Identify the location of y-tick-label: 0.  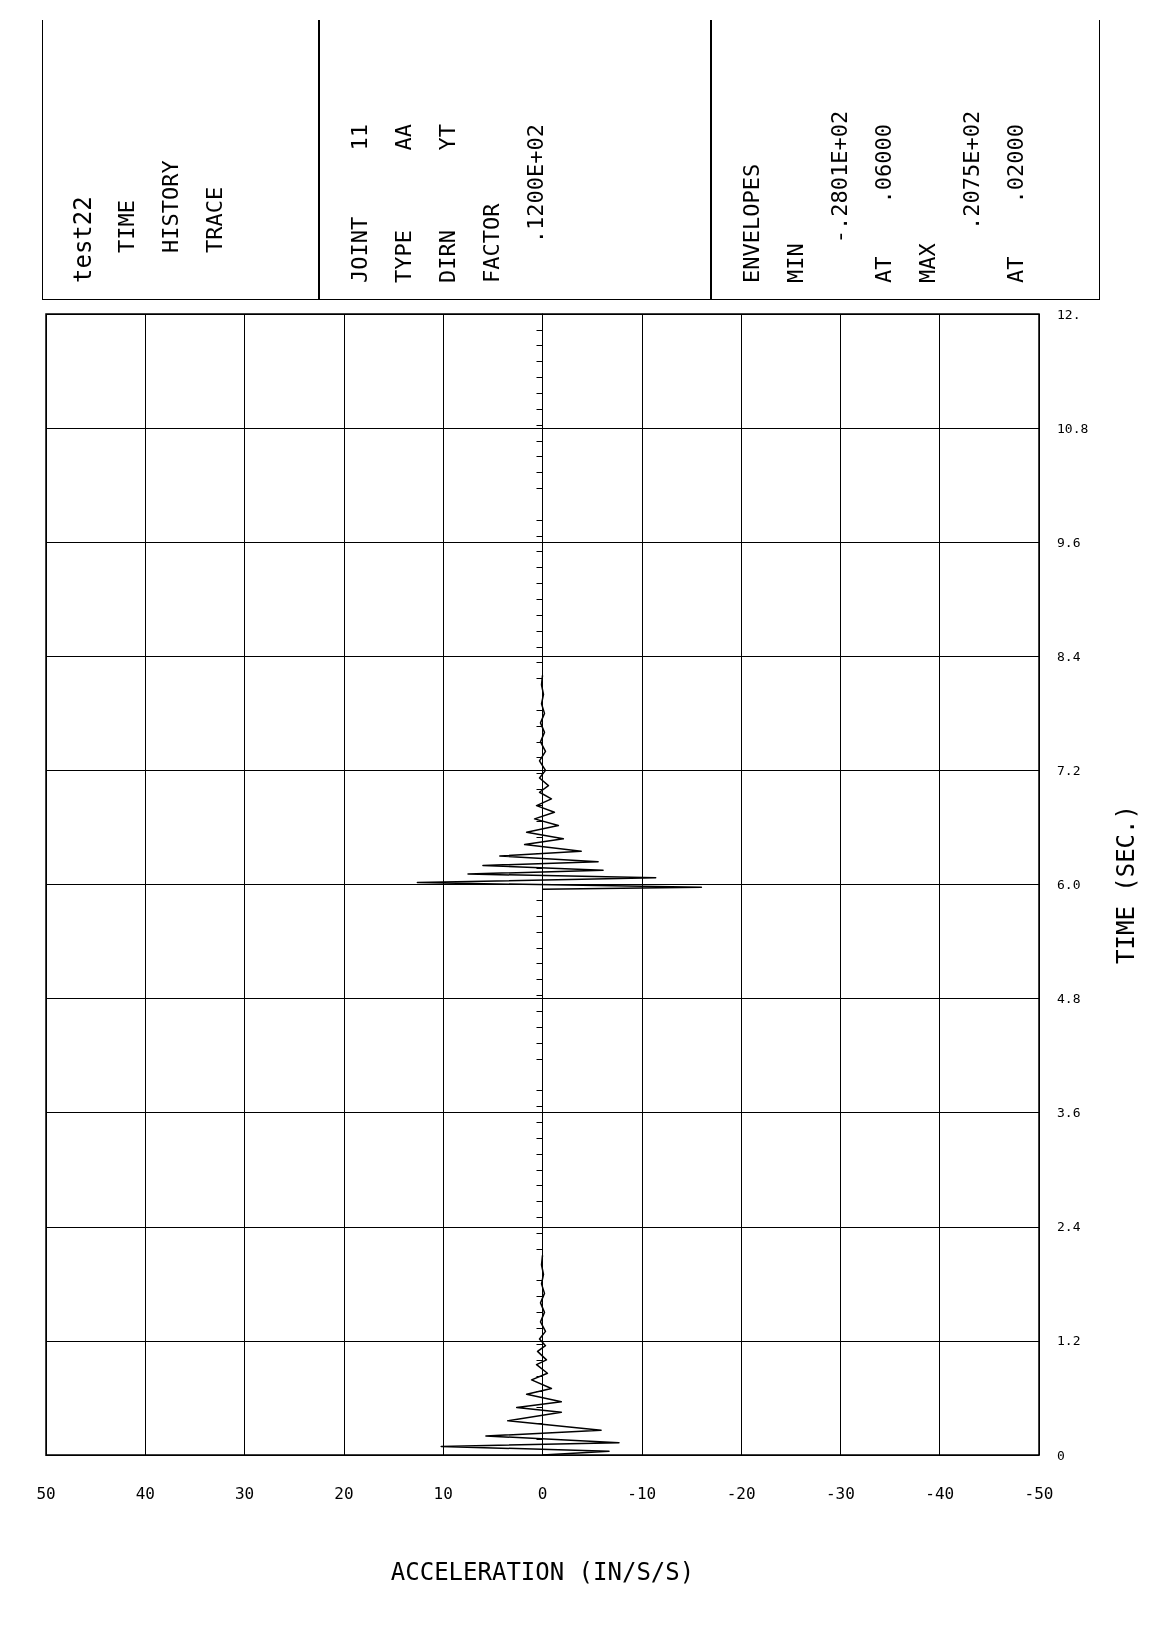
(1061, 1455).